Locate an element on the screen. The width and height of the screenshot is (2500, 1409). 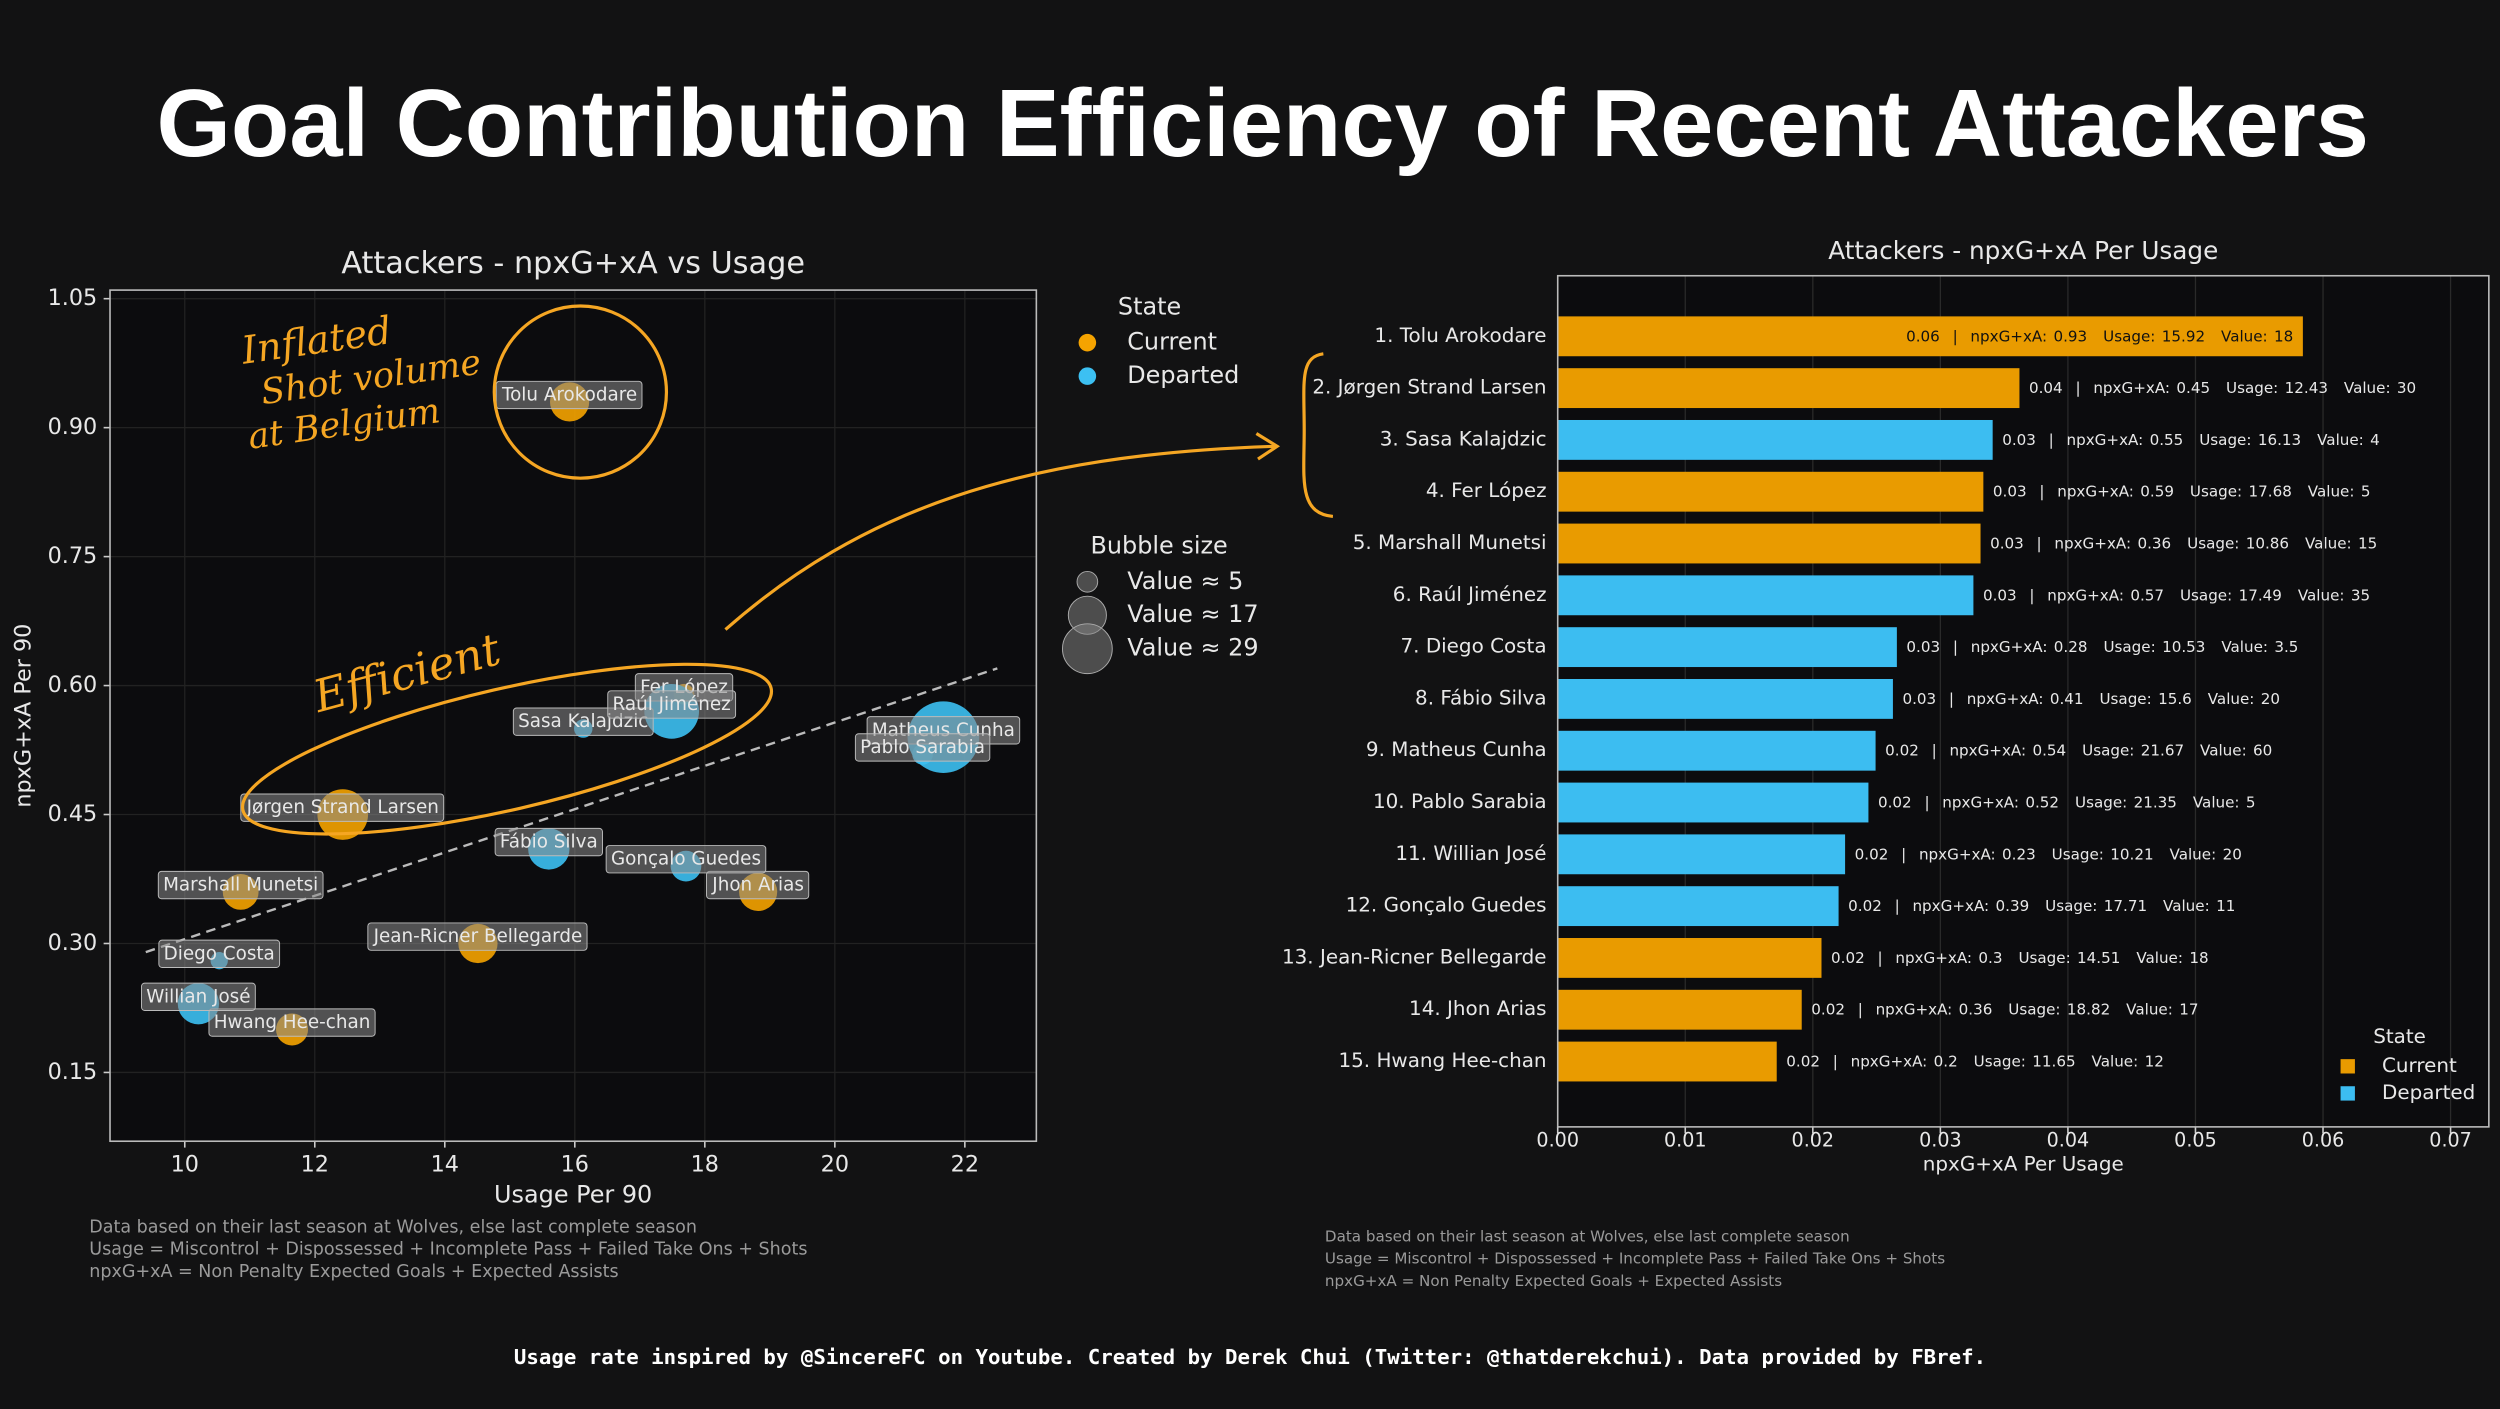
bar-label-part: 0.3 is located at coordinates (1990, 957).